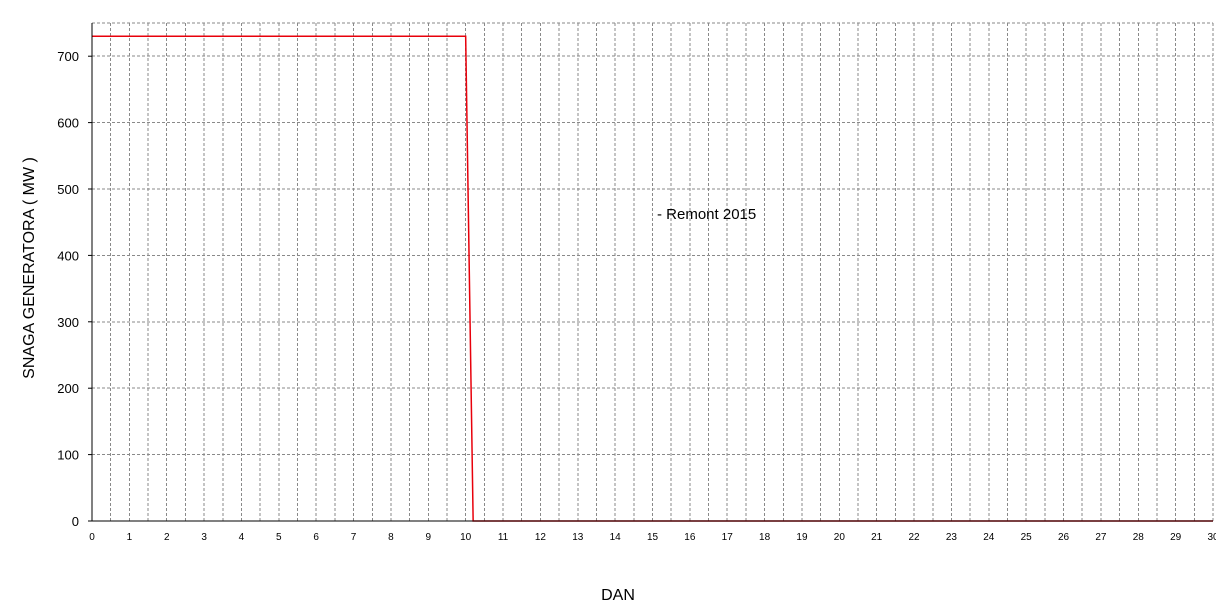 This screenshot has height=605, width=1216. Describe the element at coordinates (391, 537) in the screenshot. I see `x-tick-label: 8` at that location.